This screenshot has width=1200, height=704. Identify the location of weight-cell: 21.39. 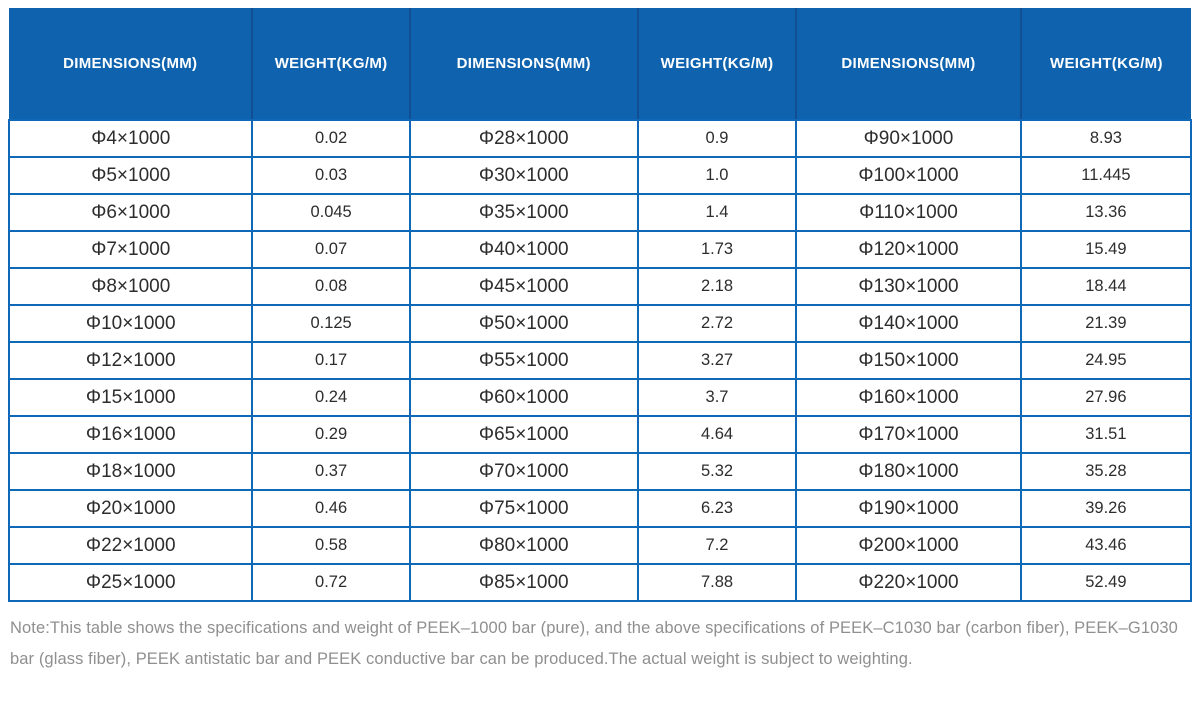
(1106, 323).